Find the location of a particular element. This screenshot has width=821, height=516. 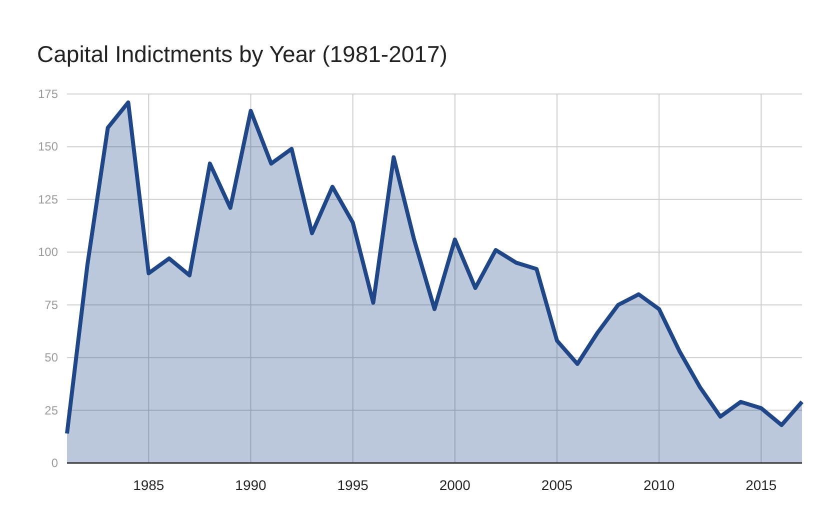

x-tick-label: 2015 is located at coordinates (761, 485).